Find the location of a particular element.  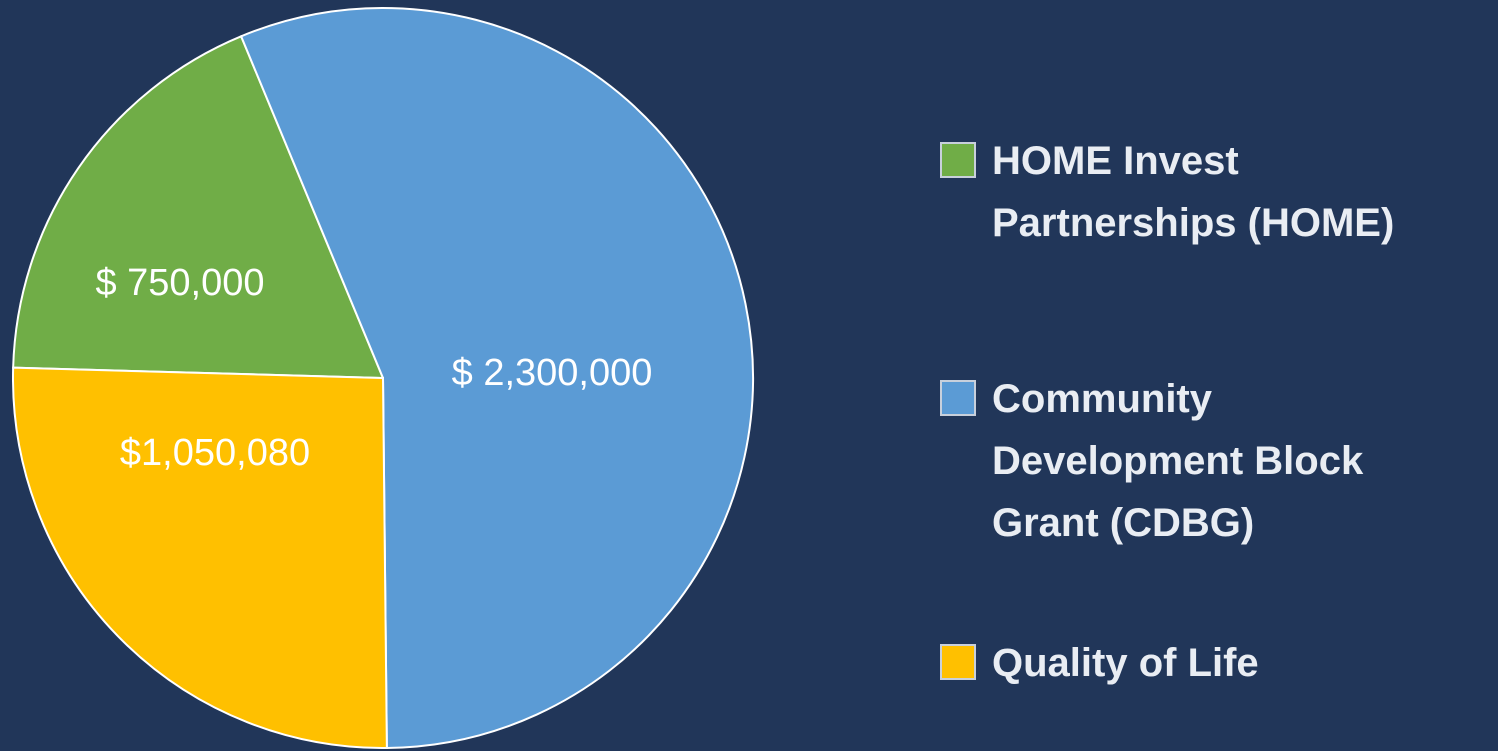

data-label: $ 2,300,000 is located at coordinates (552, 373).